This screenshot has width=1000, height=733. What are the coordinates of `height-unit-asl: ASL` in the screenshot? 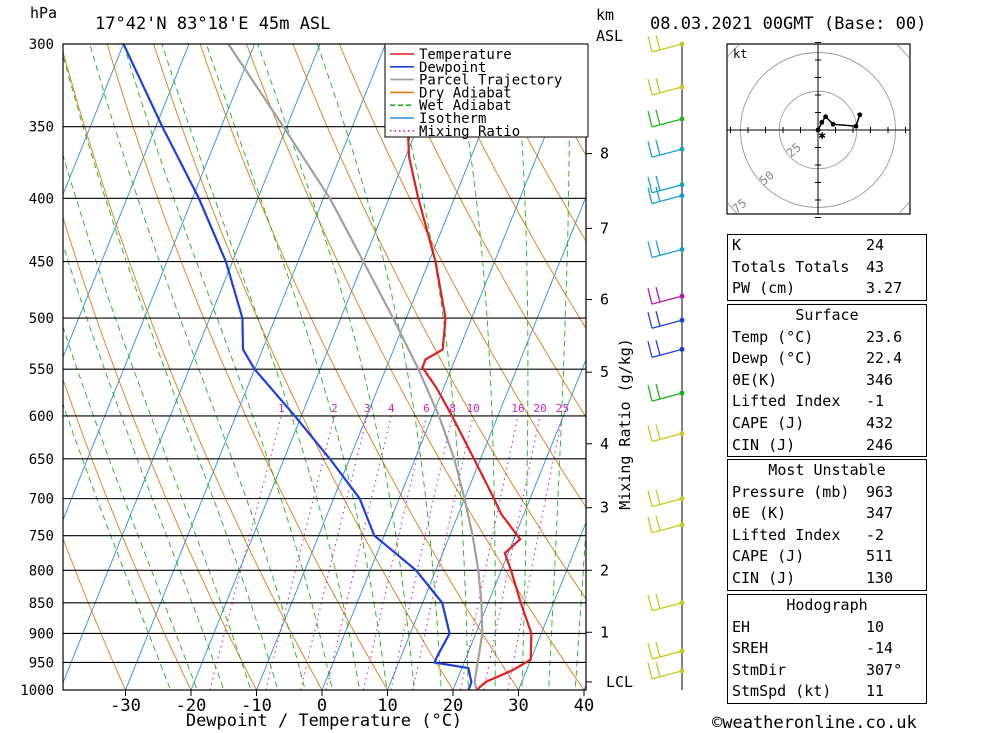 It's located at (609, 36).